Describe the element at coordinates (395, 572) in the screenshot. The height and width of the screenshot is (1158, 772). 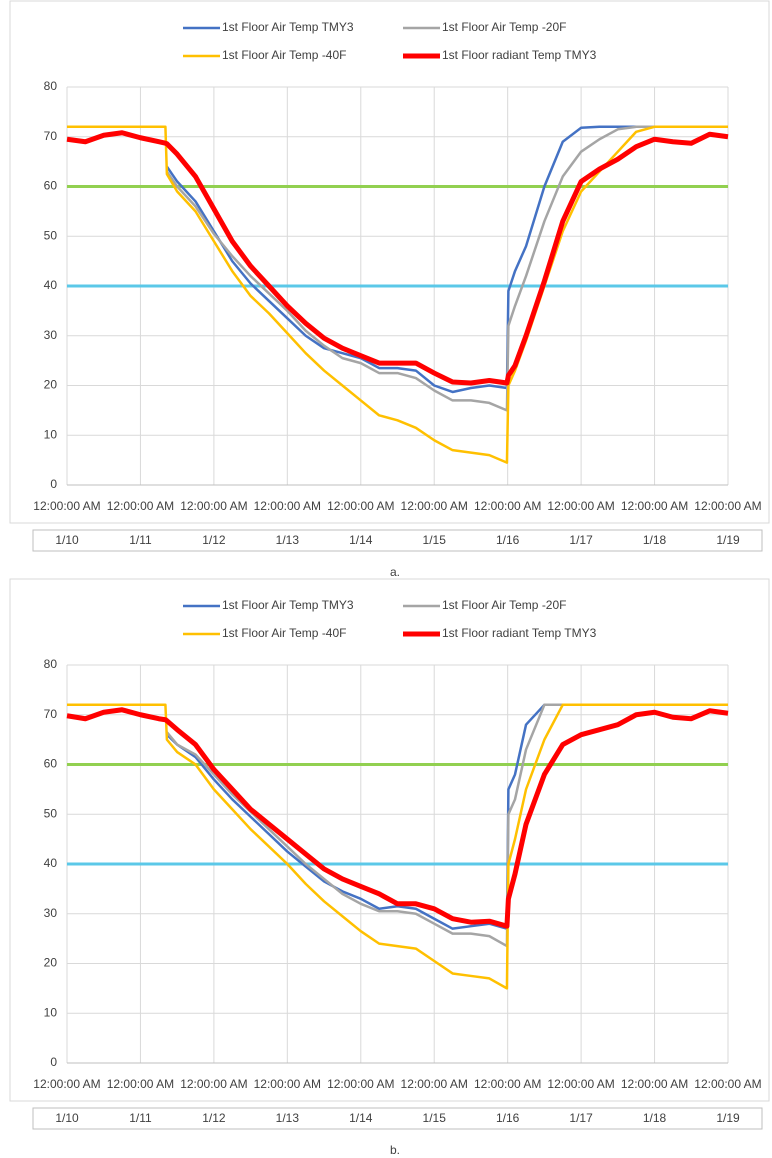
I see `caption: a.` at that location.